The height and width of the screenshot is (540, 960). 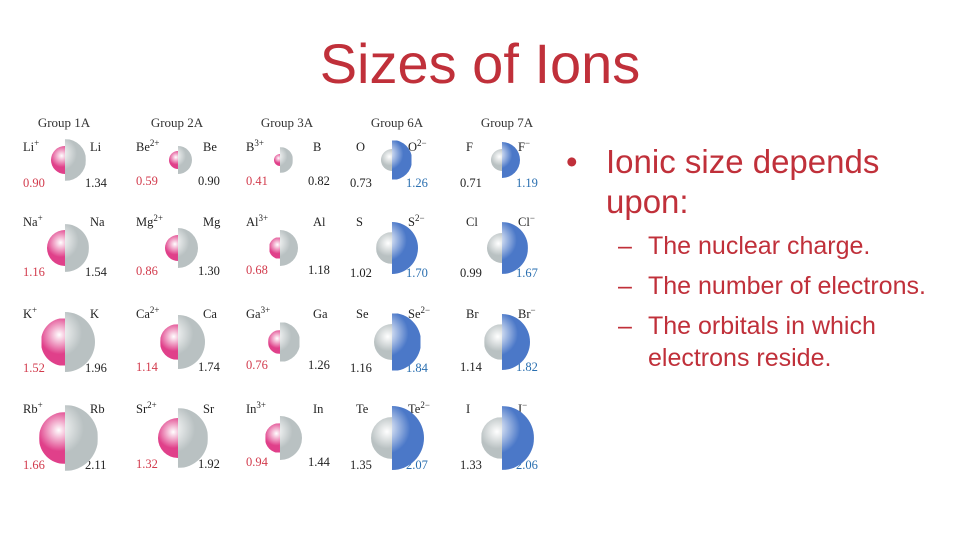 I want to click on ion-label: S2−, so click(x=416, y=221).